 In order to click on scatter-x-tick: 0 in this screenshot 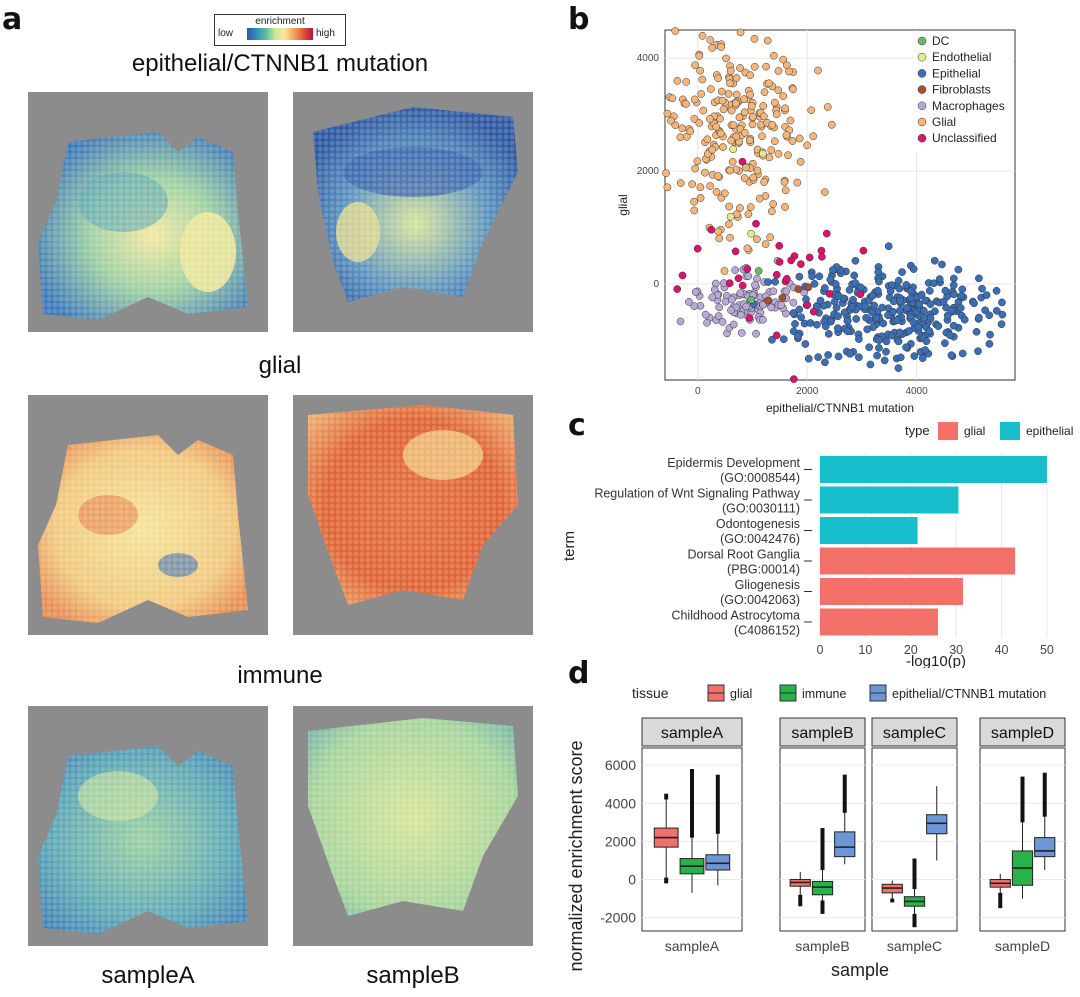, I will do `click(698, 391)`.